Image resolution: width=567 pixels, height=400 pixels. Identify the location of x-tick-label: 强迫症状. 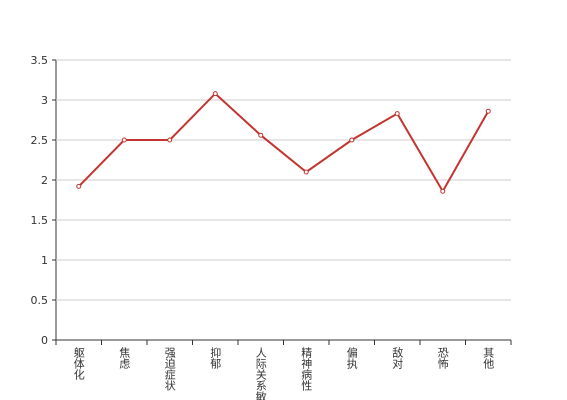
(169, 369).